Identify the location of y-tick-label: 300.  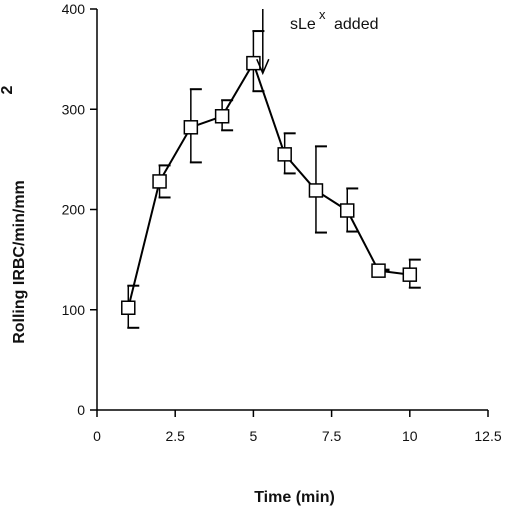
(74, 109).